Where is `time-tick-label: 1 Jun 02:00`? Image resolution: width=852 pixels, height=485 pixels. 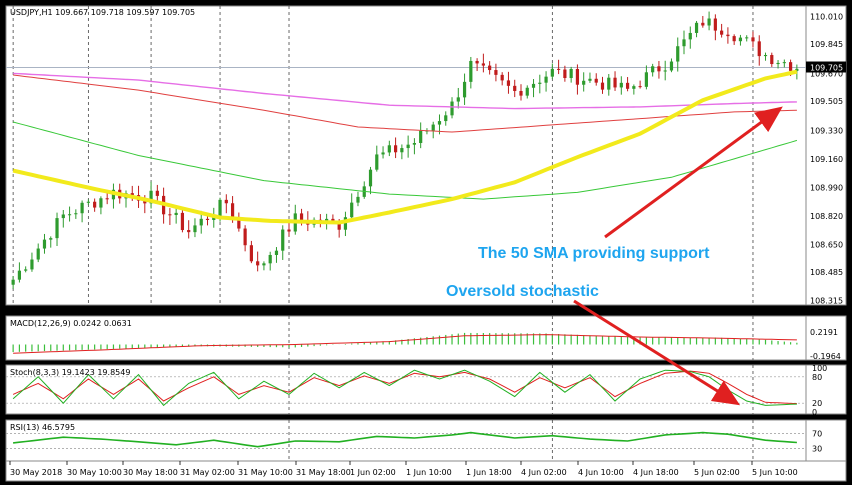 time-tick-label: 1 Jun 02:00 is located at coordinates (373, 472).